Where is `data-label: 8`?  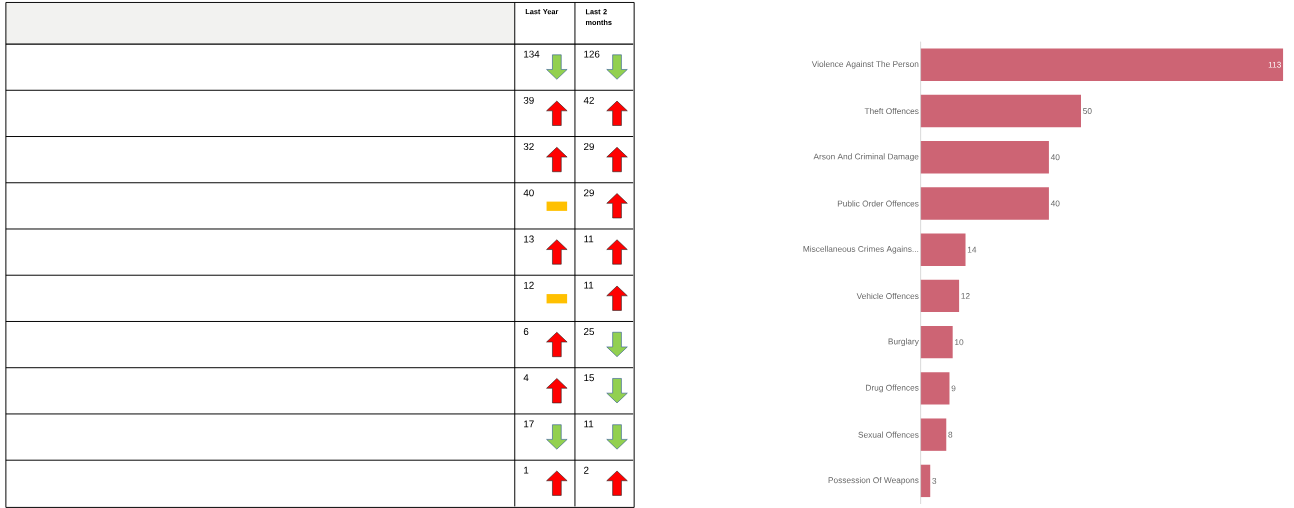
data-label: 8 is located at coordinates (950, 434).